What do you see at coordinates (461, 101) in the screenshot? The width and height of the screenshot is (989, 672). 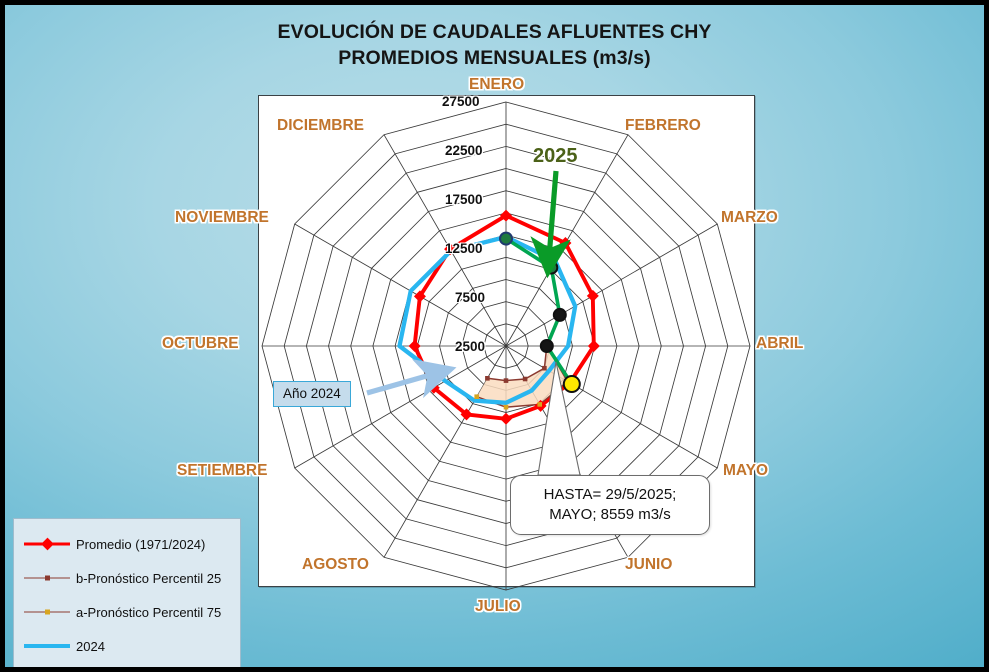 I see `rtick-27500: 27500` at bounding box center [461, 101].